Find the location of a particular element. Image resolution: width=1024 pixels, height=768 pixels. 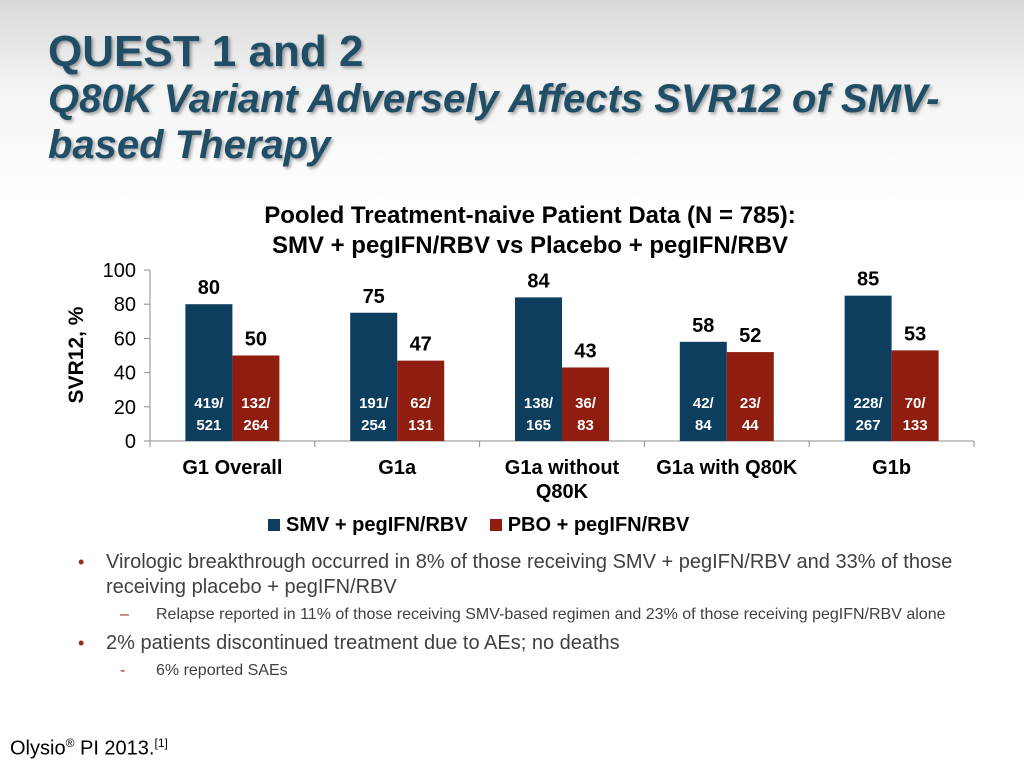

y-tick-label: 100 is located at coordinates (119, 271).